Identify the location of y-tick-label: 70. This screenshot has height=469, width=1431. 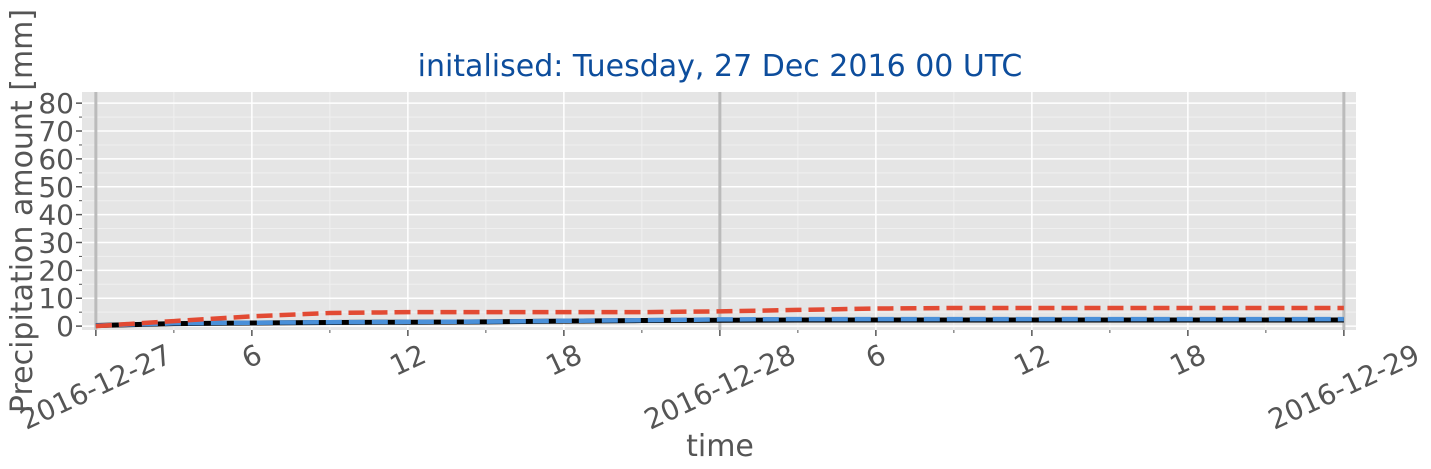
(56, 131).